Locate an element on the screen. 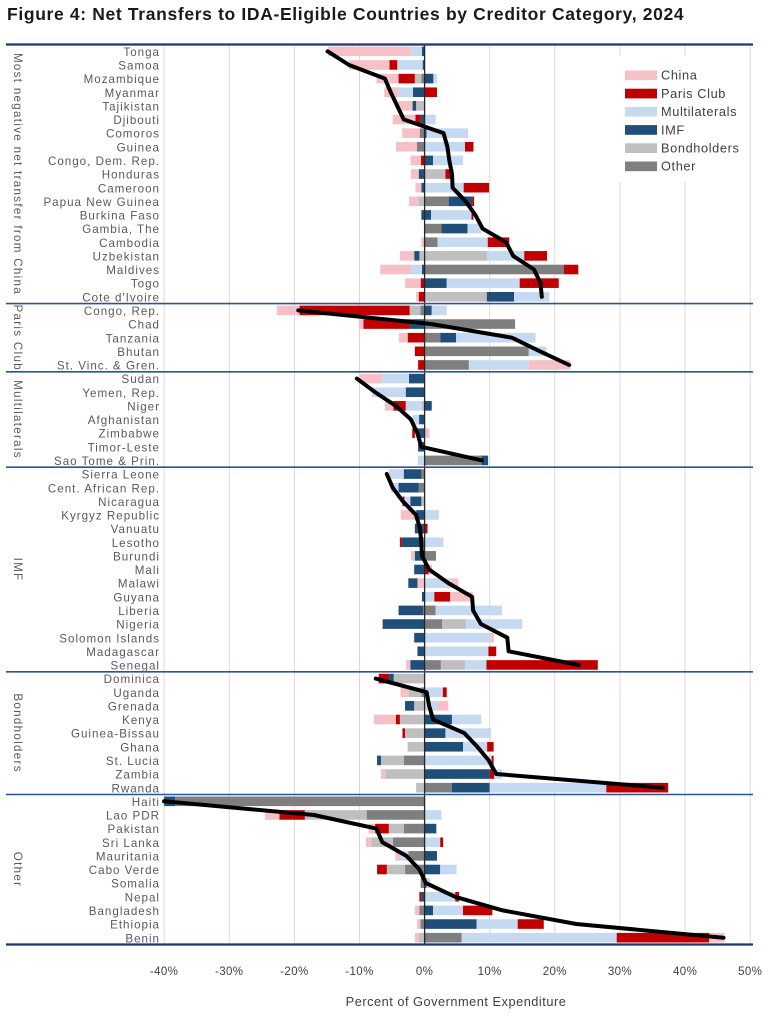 This screenshot has height=1024, width=772. svg-text: Timor-Leste is located at coordinates (124, 447).